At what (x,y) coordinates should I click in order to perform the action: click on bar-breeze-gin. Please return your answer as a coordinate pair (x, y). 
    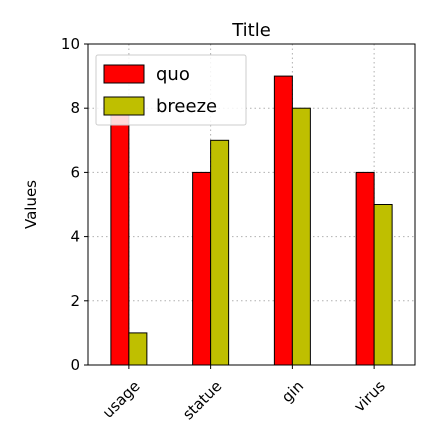
    Looking at the image, I should click on (301, 236).